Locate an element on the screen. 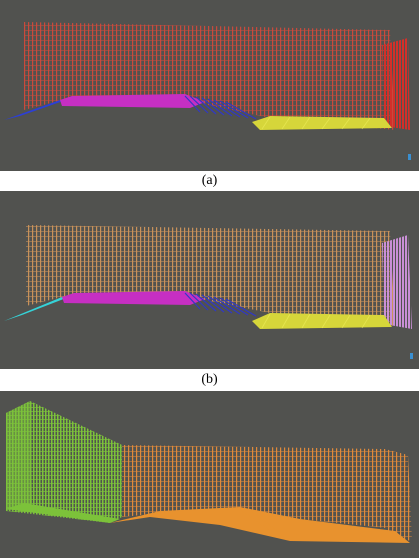 Image resolution: width=419 pixels, height=558 pixels. end-wall-points-b is located at coordinates (397, 282).